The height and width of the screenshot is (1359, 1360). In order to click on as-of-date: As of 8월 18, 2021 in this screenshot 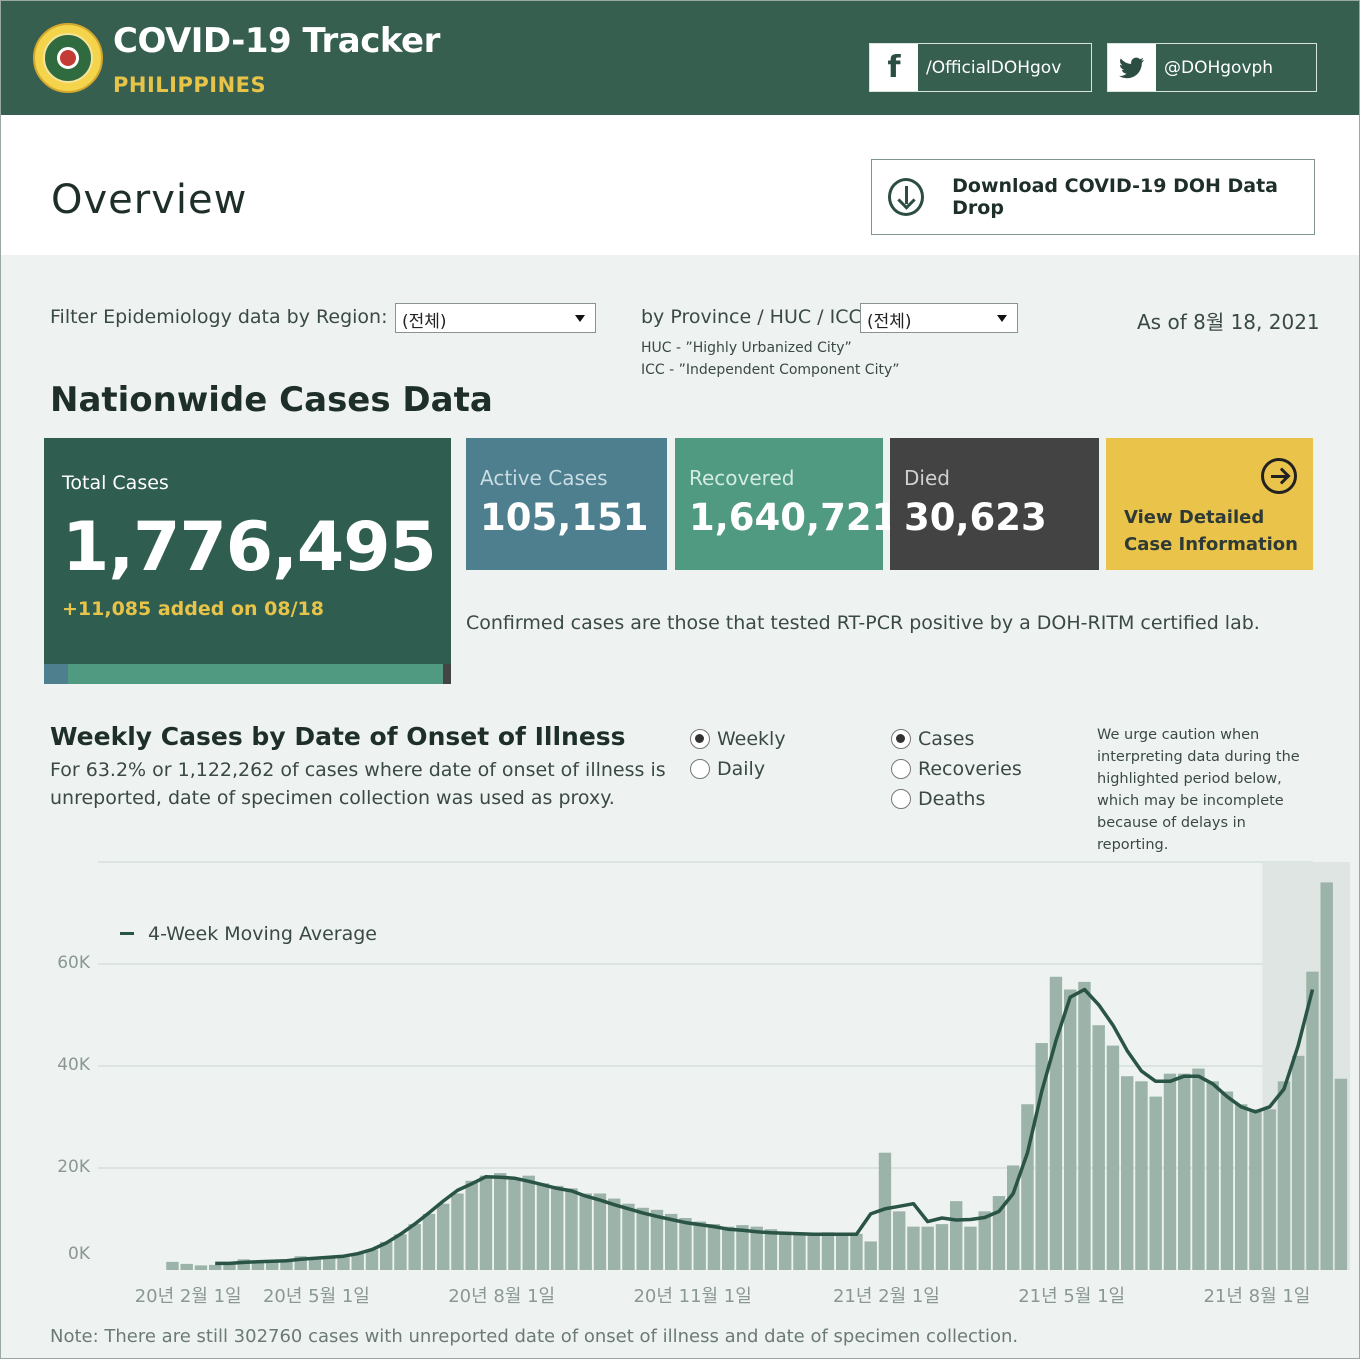, I will do `click(1228, 322)`.